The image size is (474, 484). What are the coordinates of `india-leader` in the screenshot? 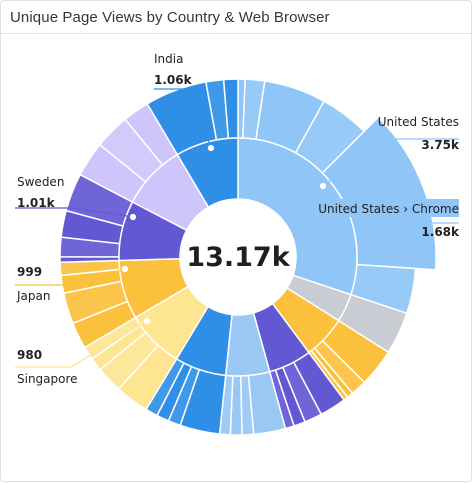 It's located at (183, 118).